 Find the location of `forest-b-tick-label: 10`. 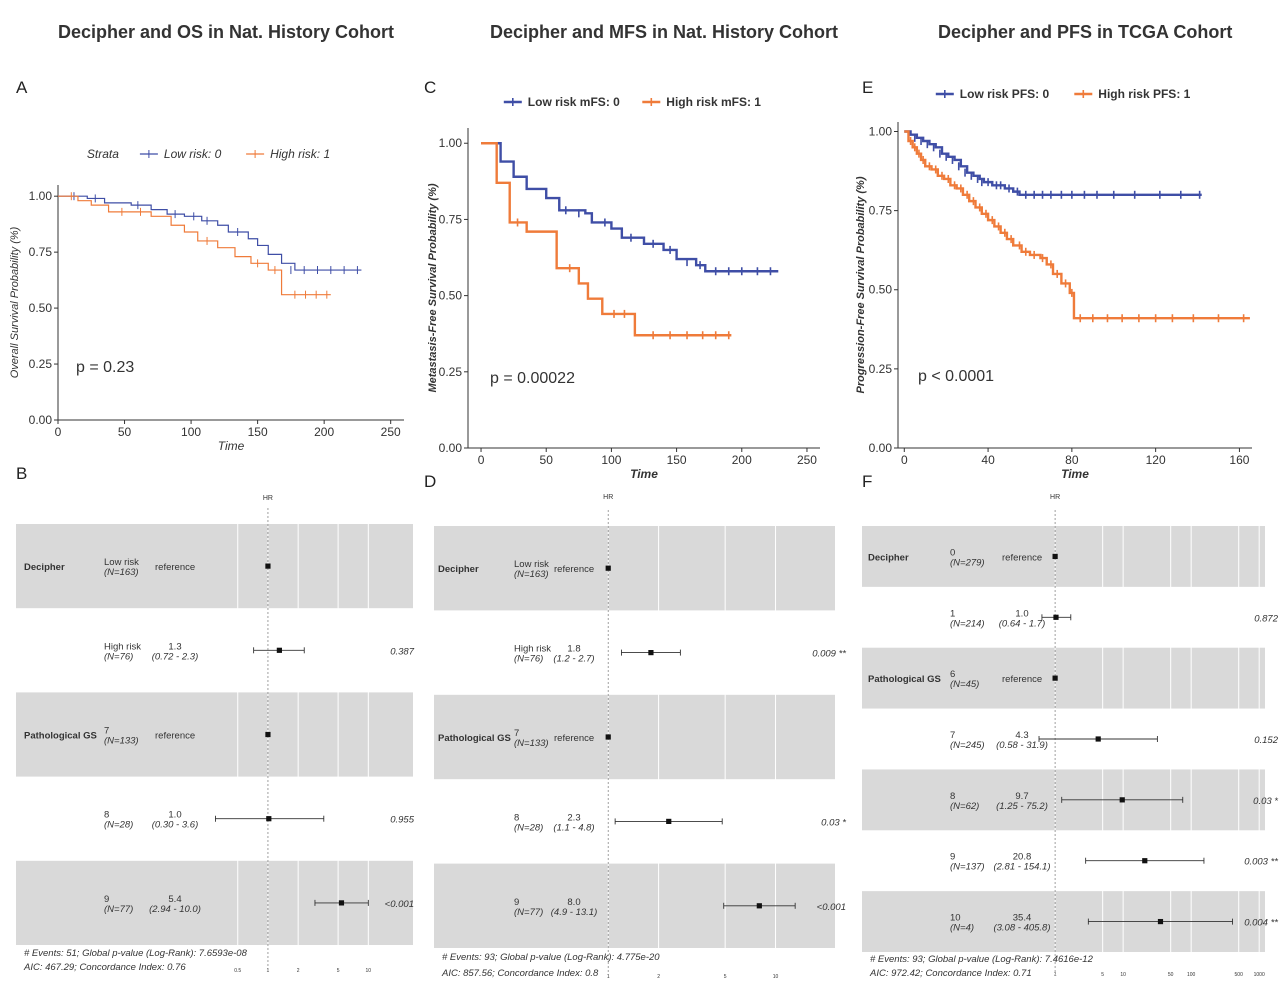

forest-b-tick-label: 10 is located at coordinates (369, 971).